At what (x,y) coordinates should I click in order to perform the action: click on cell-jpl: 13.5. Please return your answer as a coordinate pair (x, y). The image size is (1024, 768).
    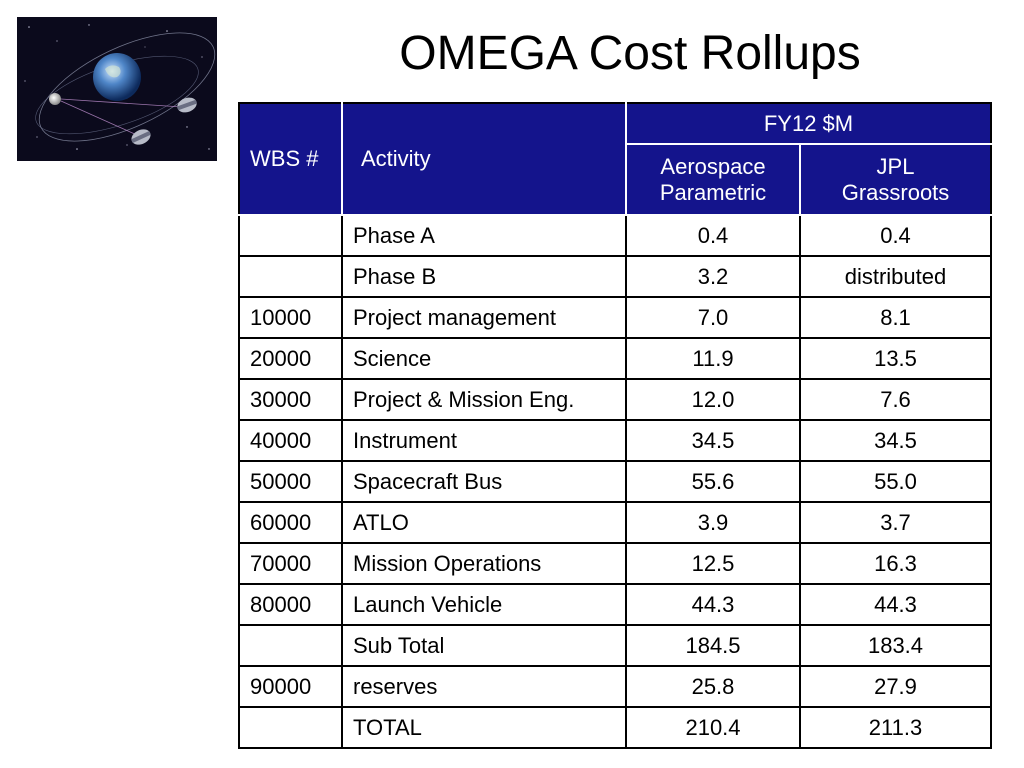
    Looking at the image, I should click on (895, 358).